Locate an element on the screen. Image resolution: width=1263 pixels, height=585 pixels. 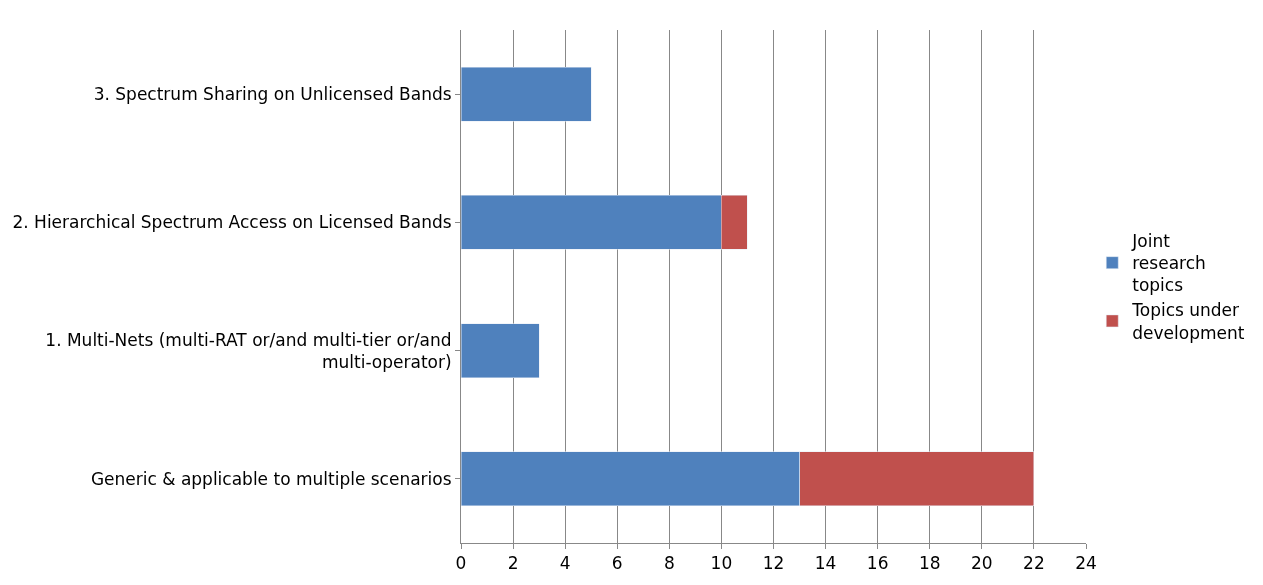
x-tick-label: 14 is located at coordinates (825, 563).